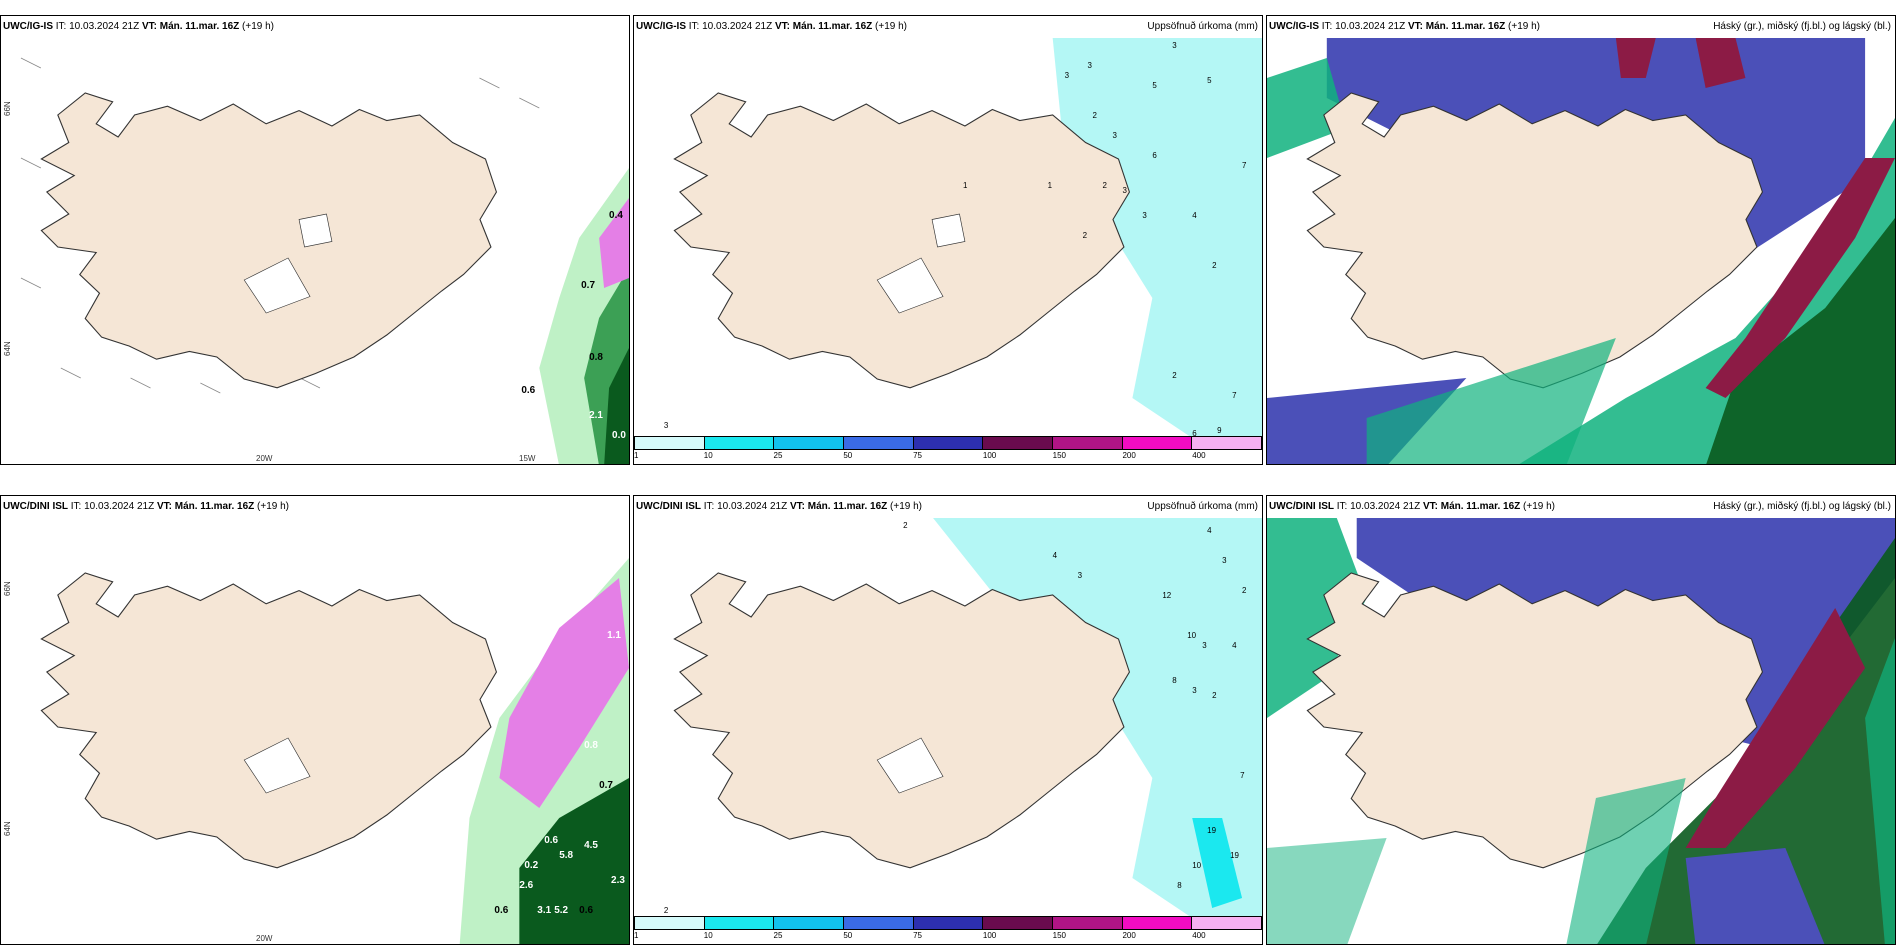  Describe the element at coordinates (7, 108) in the screenshot. I see `lat-label: 66N` at that location.